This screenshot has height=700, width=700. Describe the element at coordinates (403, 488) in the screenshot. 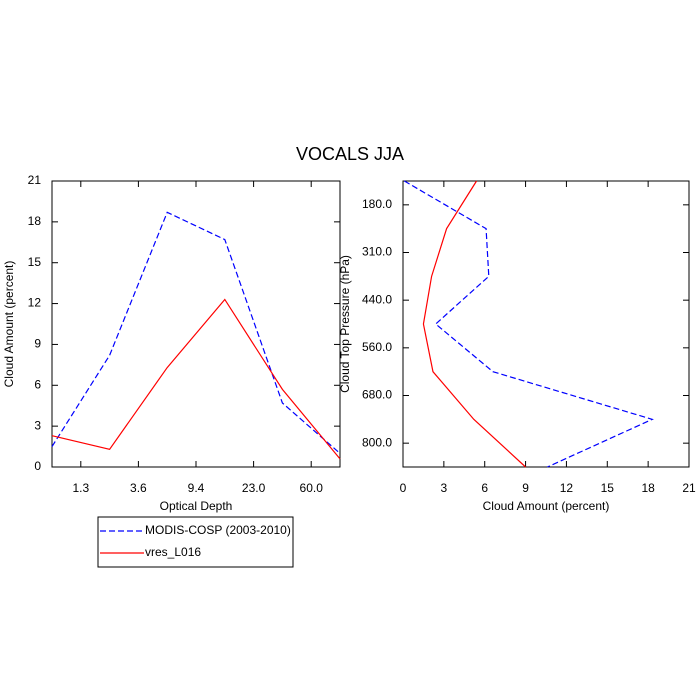

I see `x-tick-label: 0` at that location.